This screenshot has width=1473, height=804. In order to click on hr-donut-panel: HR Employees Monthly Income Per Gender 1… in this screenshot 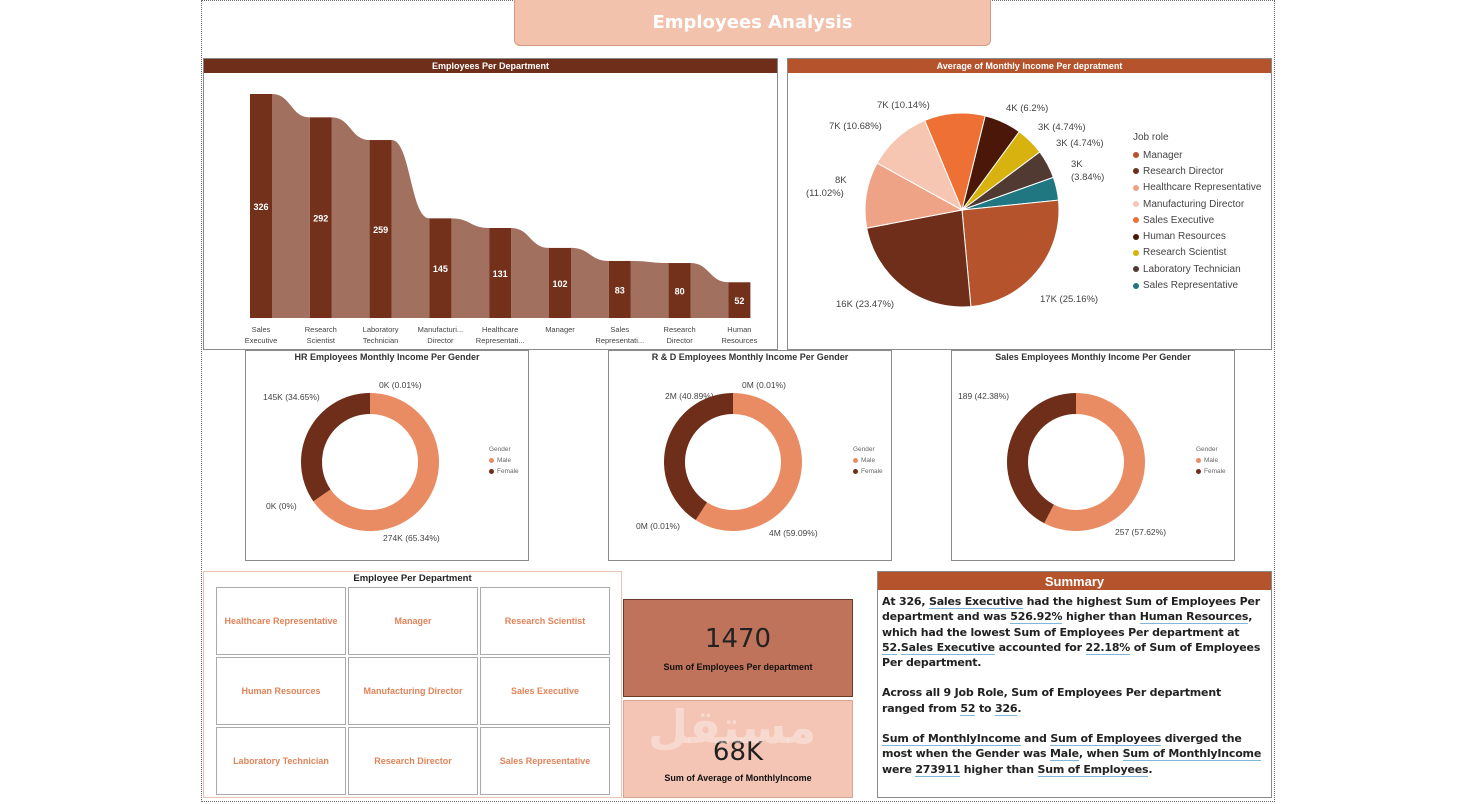, I will do `click(387, 455)`.